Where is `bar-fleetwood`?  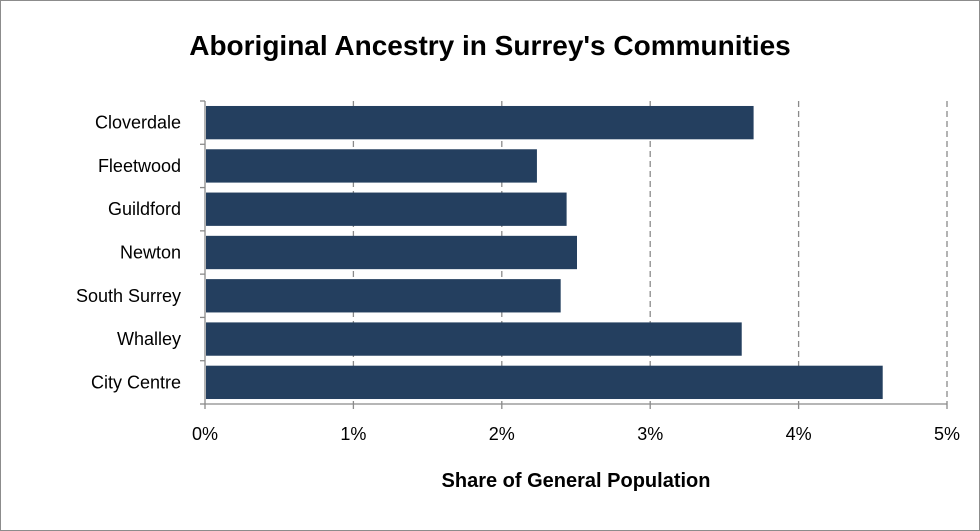
bar-fleetwood is located at coordinates (371, 166).